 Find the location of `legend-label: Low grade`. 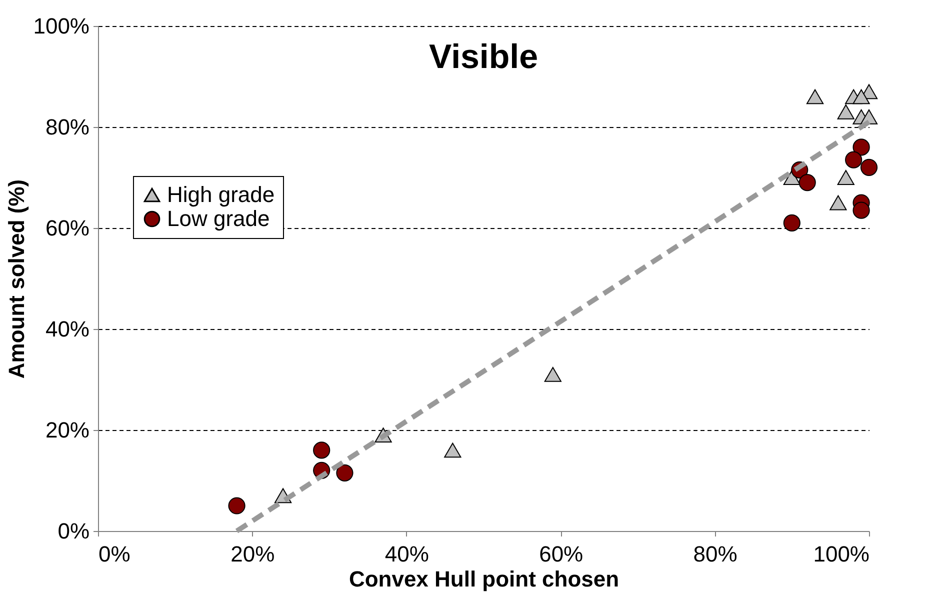

legend-label: Low grade is located at coordinates (218, 218).